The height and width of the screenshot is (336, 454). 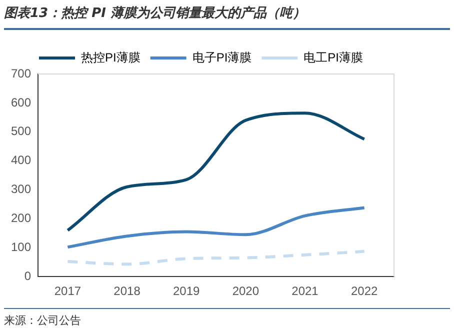 What do you see at coordinates (110, 57) in the screenshot?
I see `legend-label: 热控PI薄膜` at bounding box center [110, 57].